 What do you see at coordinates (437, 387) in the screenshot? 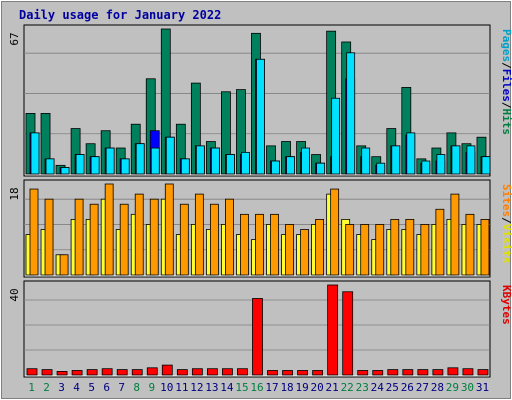
I see `x-tick-day-28: 28` at bounding box center [437, 387].